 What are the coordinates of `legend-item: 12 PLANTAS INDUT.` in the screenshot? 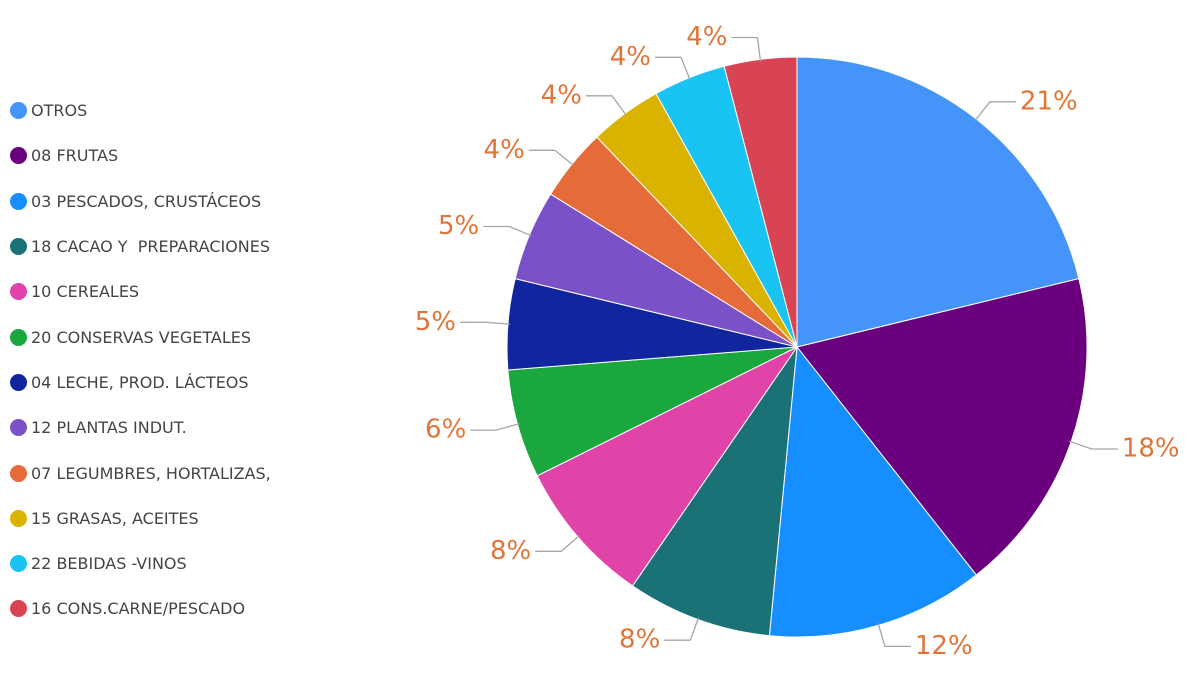 It's located at (140, 427).